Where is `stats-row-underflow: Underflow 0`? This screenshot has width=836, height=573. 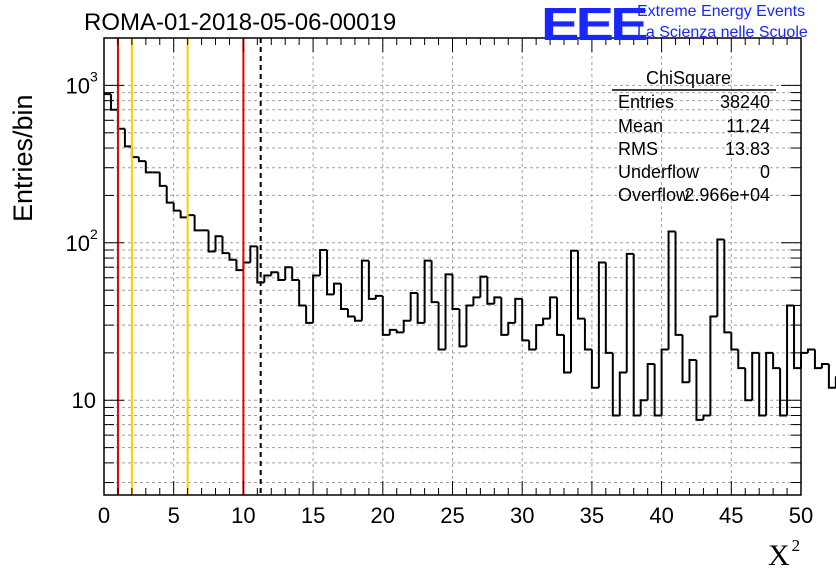
stats-row-underflow: Underflow 0 is located at coordinates (690, 173).